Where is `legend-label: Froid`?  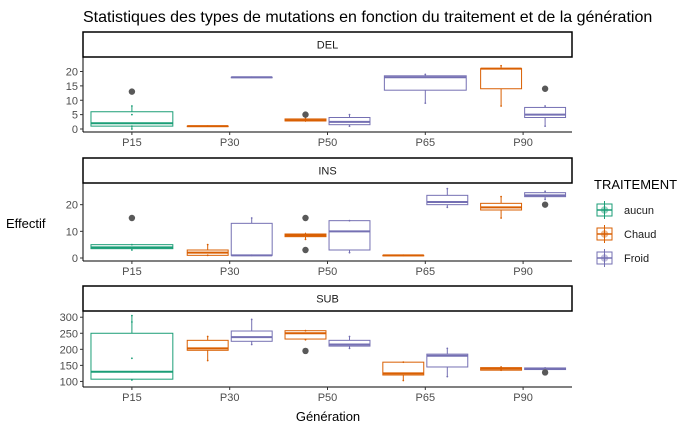
legend-label: Froid is located at coordinates (636, 259).